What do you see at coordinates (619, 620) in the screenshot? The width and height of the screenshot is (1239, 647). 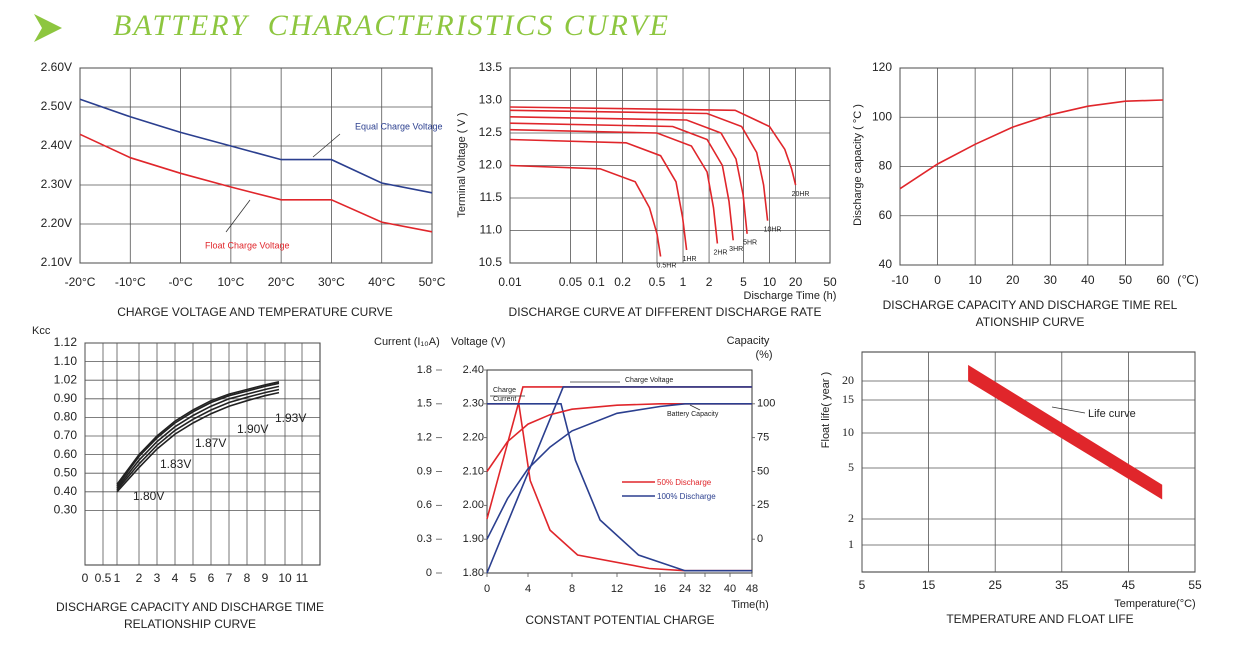 I see `chart-title: CONSTANT POTENTIAL CHARGE` at bounding box center [619, 620].